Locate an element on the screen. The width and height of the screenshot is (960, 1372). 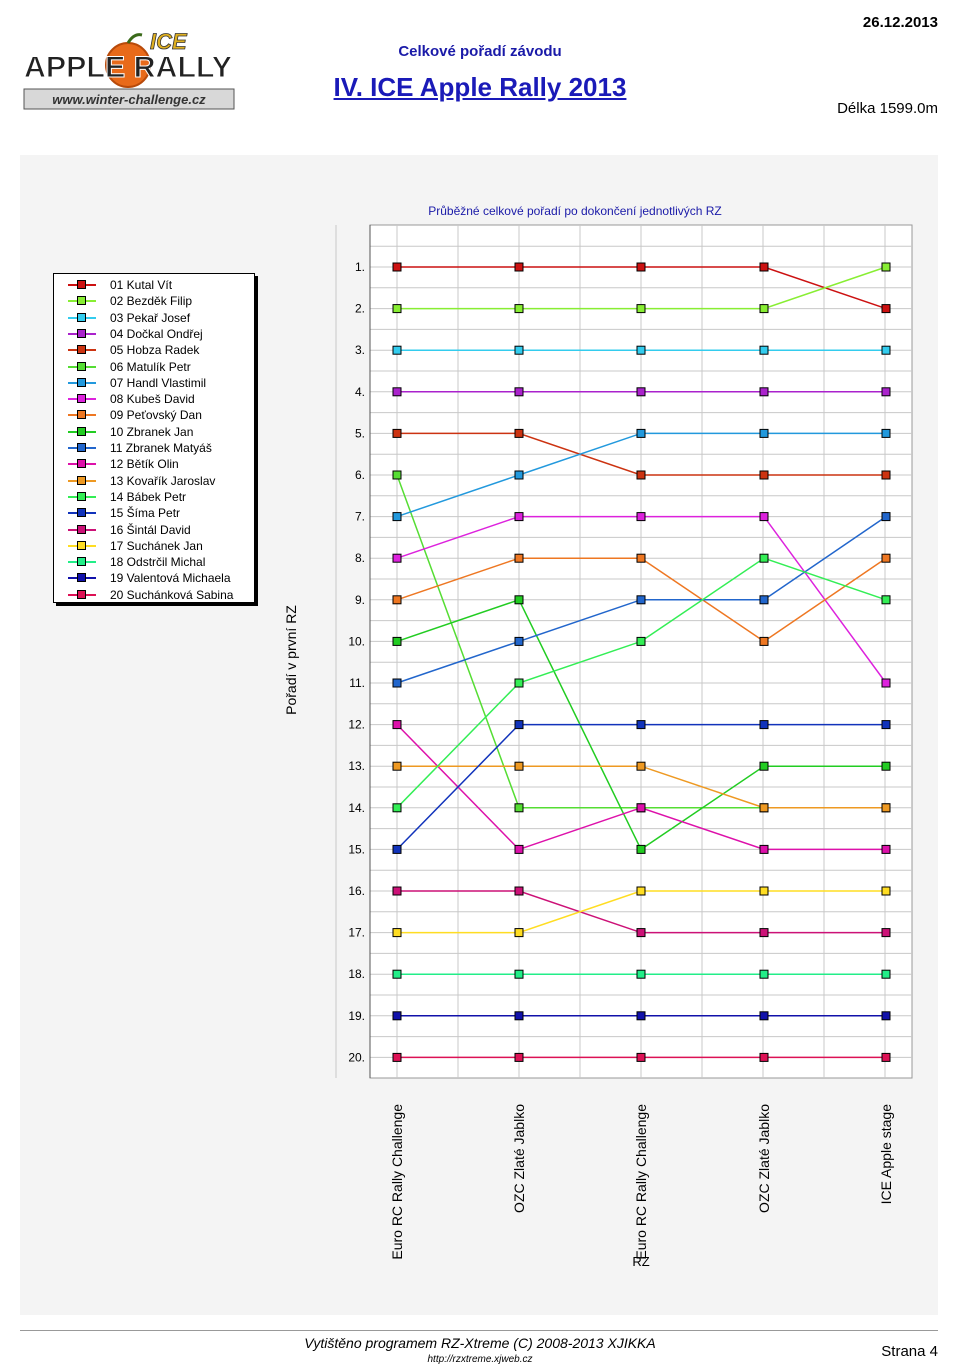
legend-label: 18 Odstrčil Michal is located at coordinates (158, 562).